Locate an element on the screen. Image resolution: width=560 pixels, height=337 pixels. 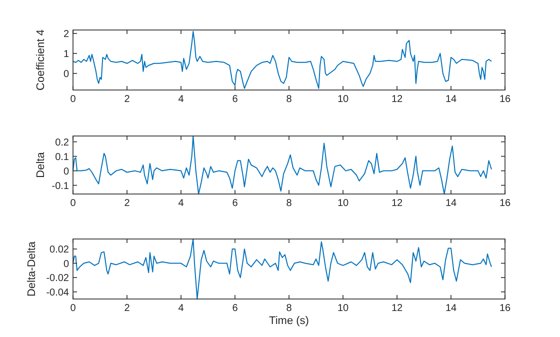
y-tick-label: 0.1 is located at coordinates (62, 157).